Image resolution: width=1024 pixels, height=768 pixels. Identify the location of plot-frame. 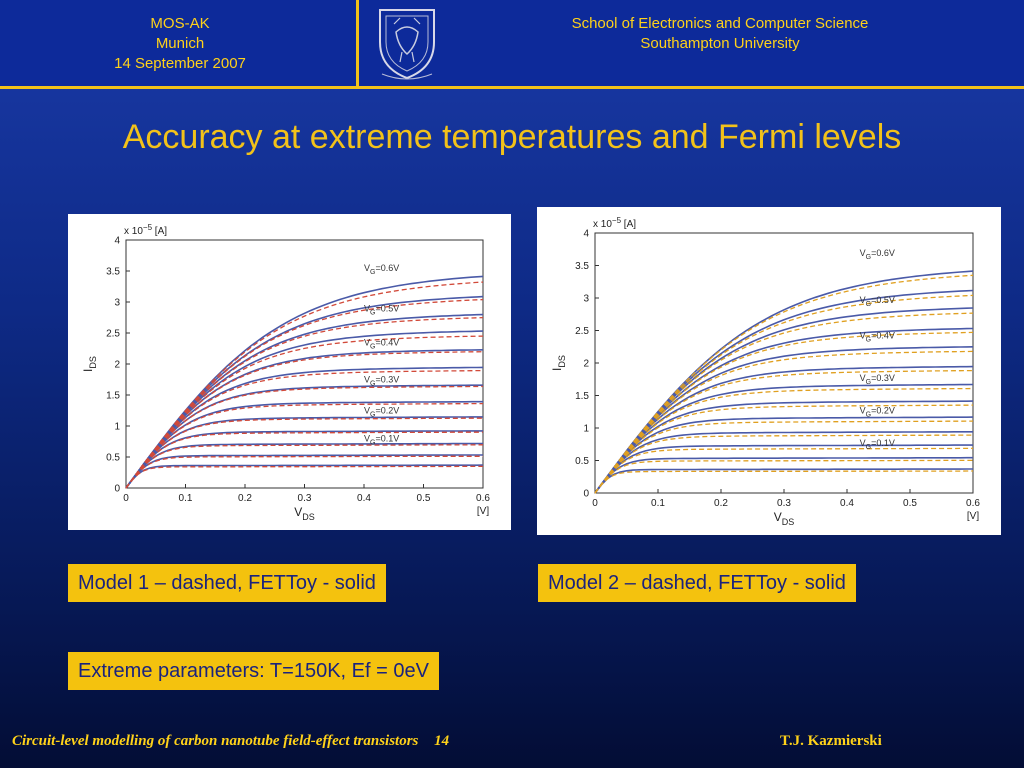
(304, 364).